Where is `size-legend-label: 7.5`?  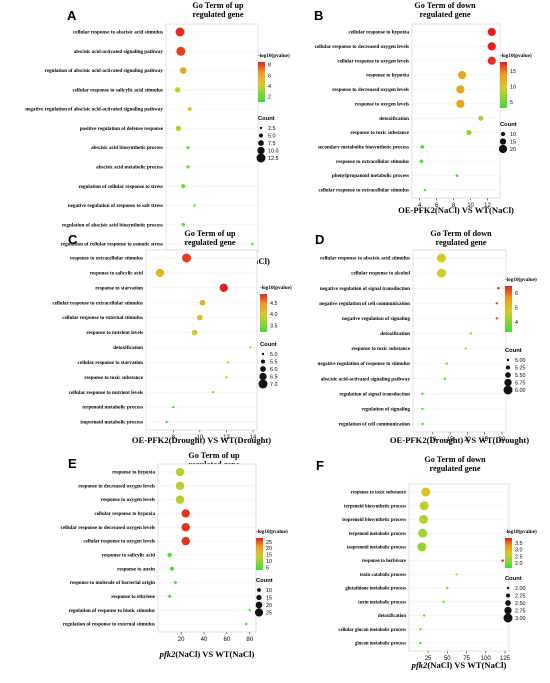
size-legend-label: 7.5 is located at coordinates (272, 144).